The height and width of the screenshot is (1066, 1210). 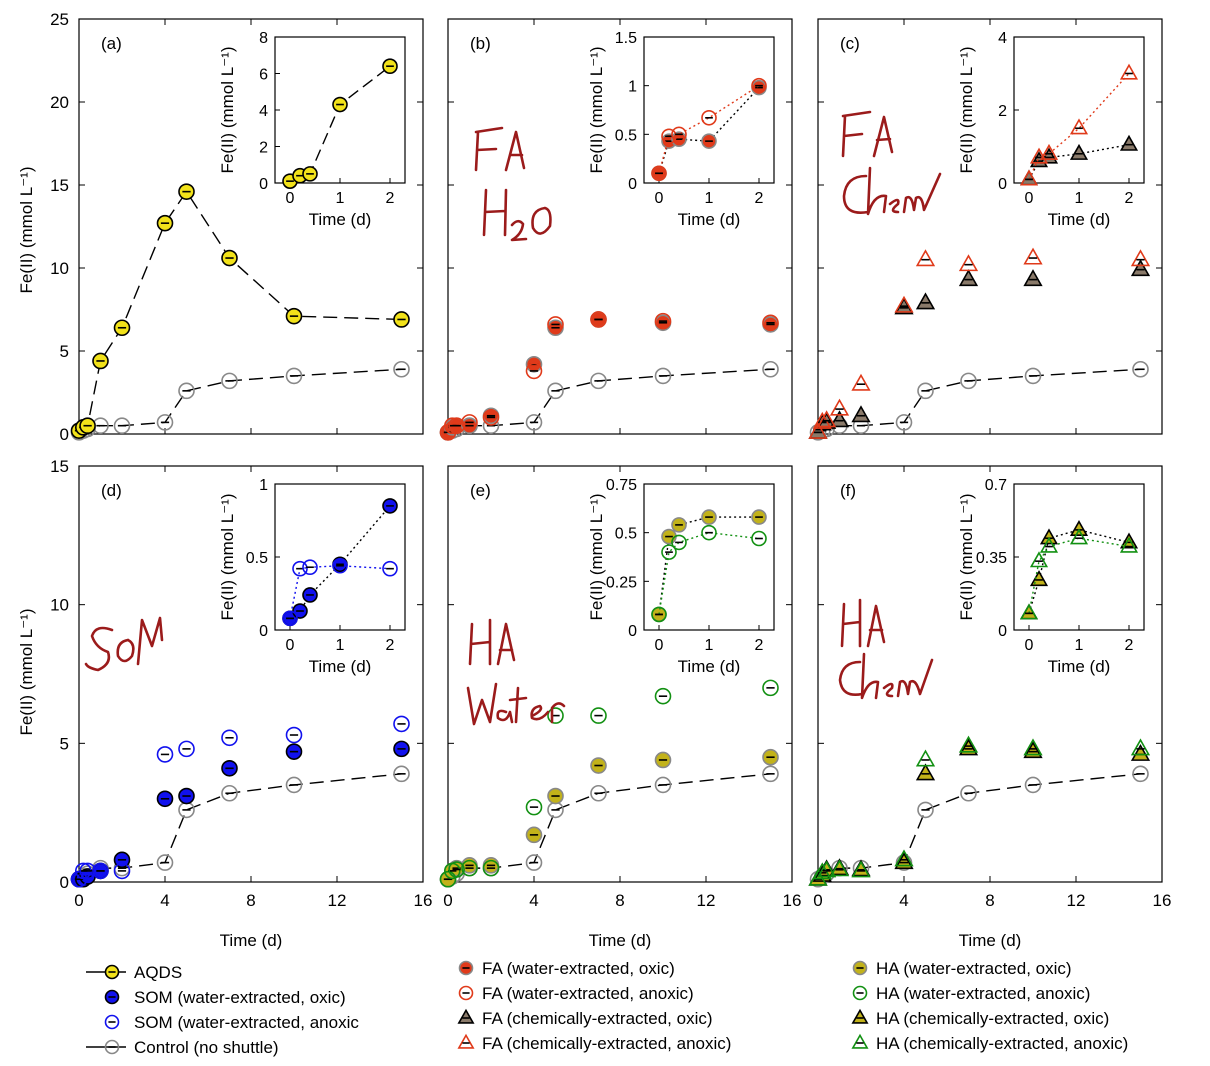 I want to click on y-axis-label-bottom: Fe(II) (mmol L⁻¹), so click(x=26, y=671).